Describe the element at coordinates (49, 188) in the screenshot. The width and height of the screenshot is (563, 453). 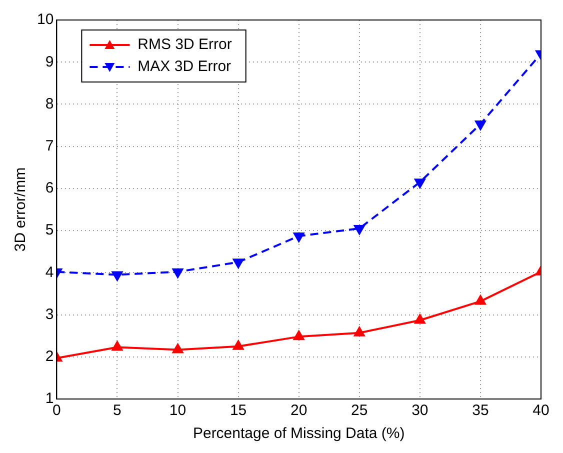
I see `y-tick-label: 6` at that location.